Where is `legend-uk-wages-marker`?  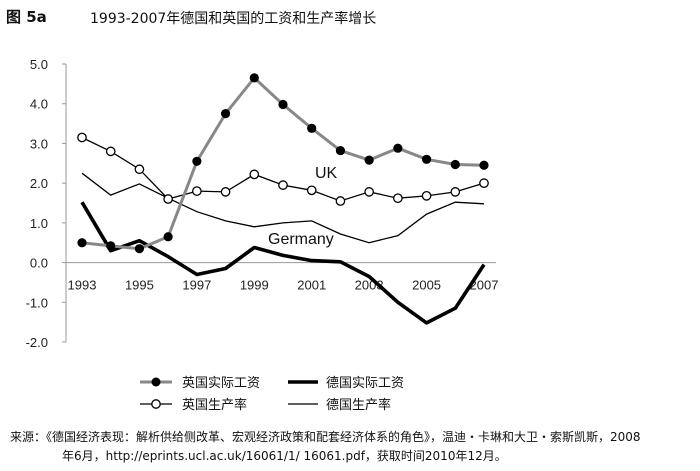 legend-uk-wages-marker is located at coordinates (156, 382).